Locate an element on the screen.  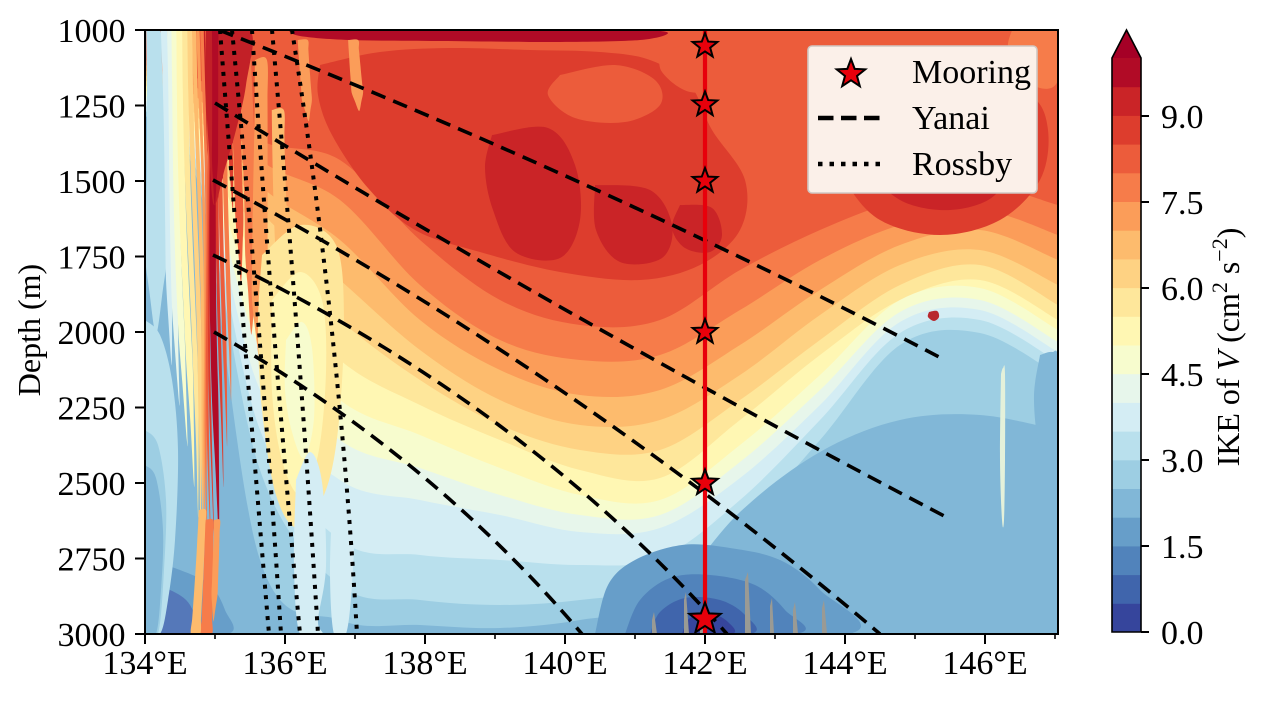
svg-text: 2750 is located at coordinates (92, 560).